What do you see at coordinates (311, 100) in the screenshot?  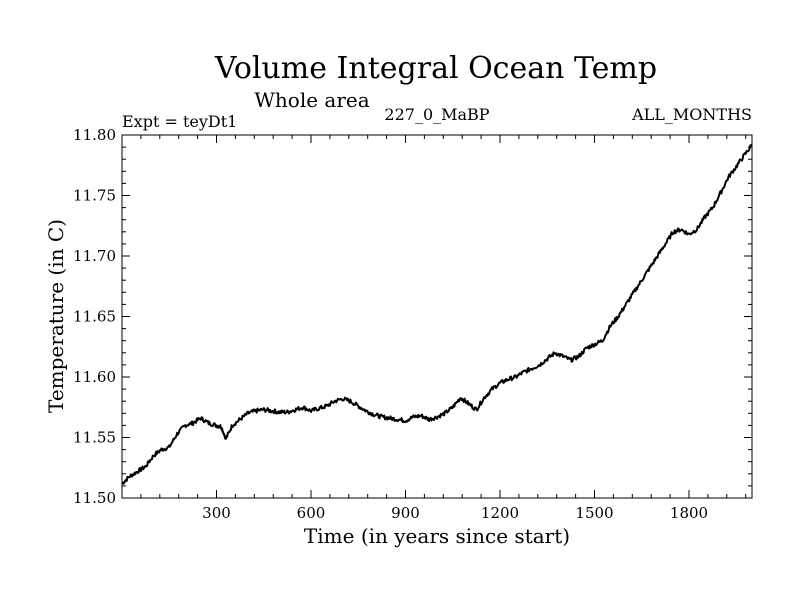 I see `chart-subtitle: Whole area` at bounding box center [311, 100].